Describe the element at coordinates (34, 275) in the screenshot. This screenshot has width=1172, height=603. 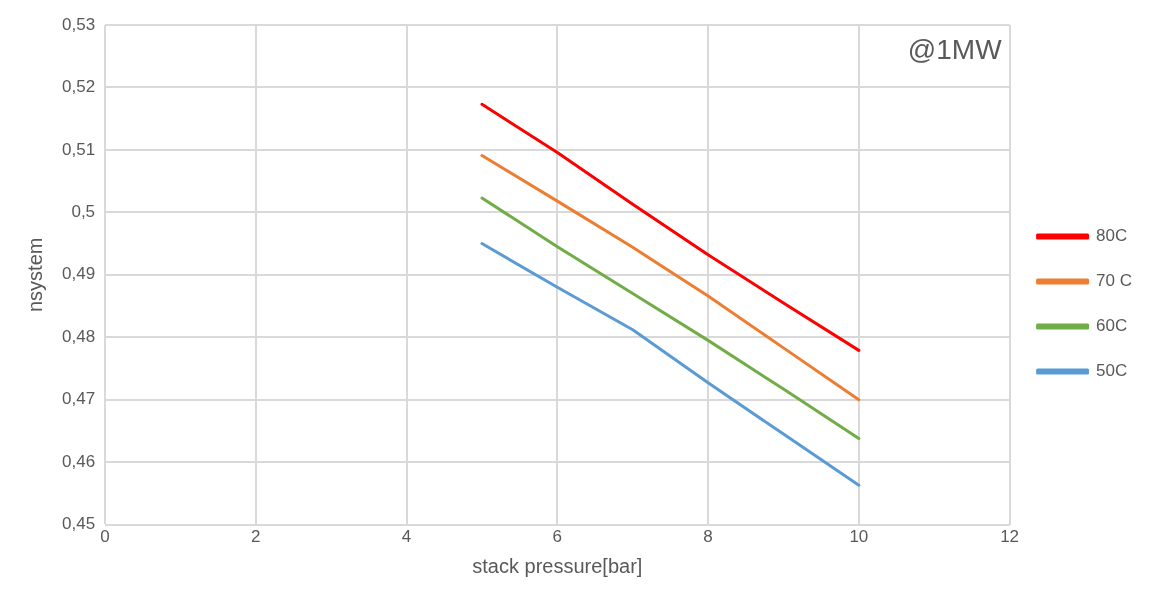
I see `y-axis-title: nsystem` at that location.